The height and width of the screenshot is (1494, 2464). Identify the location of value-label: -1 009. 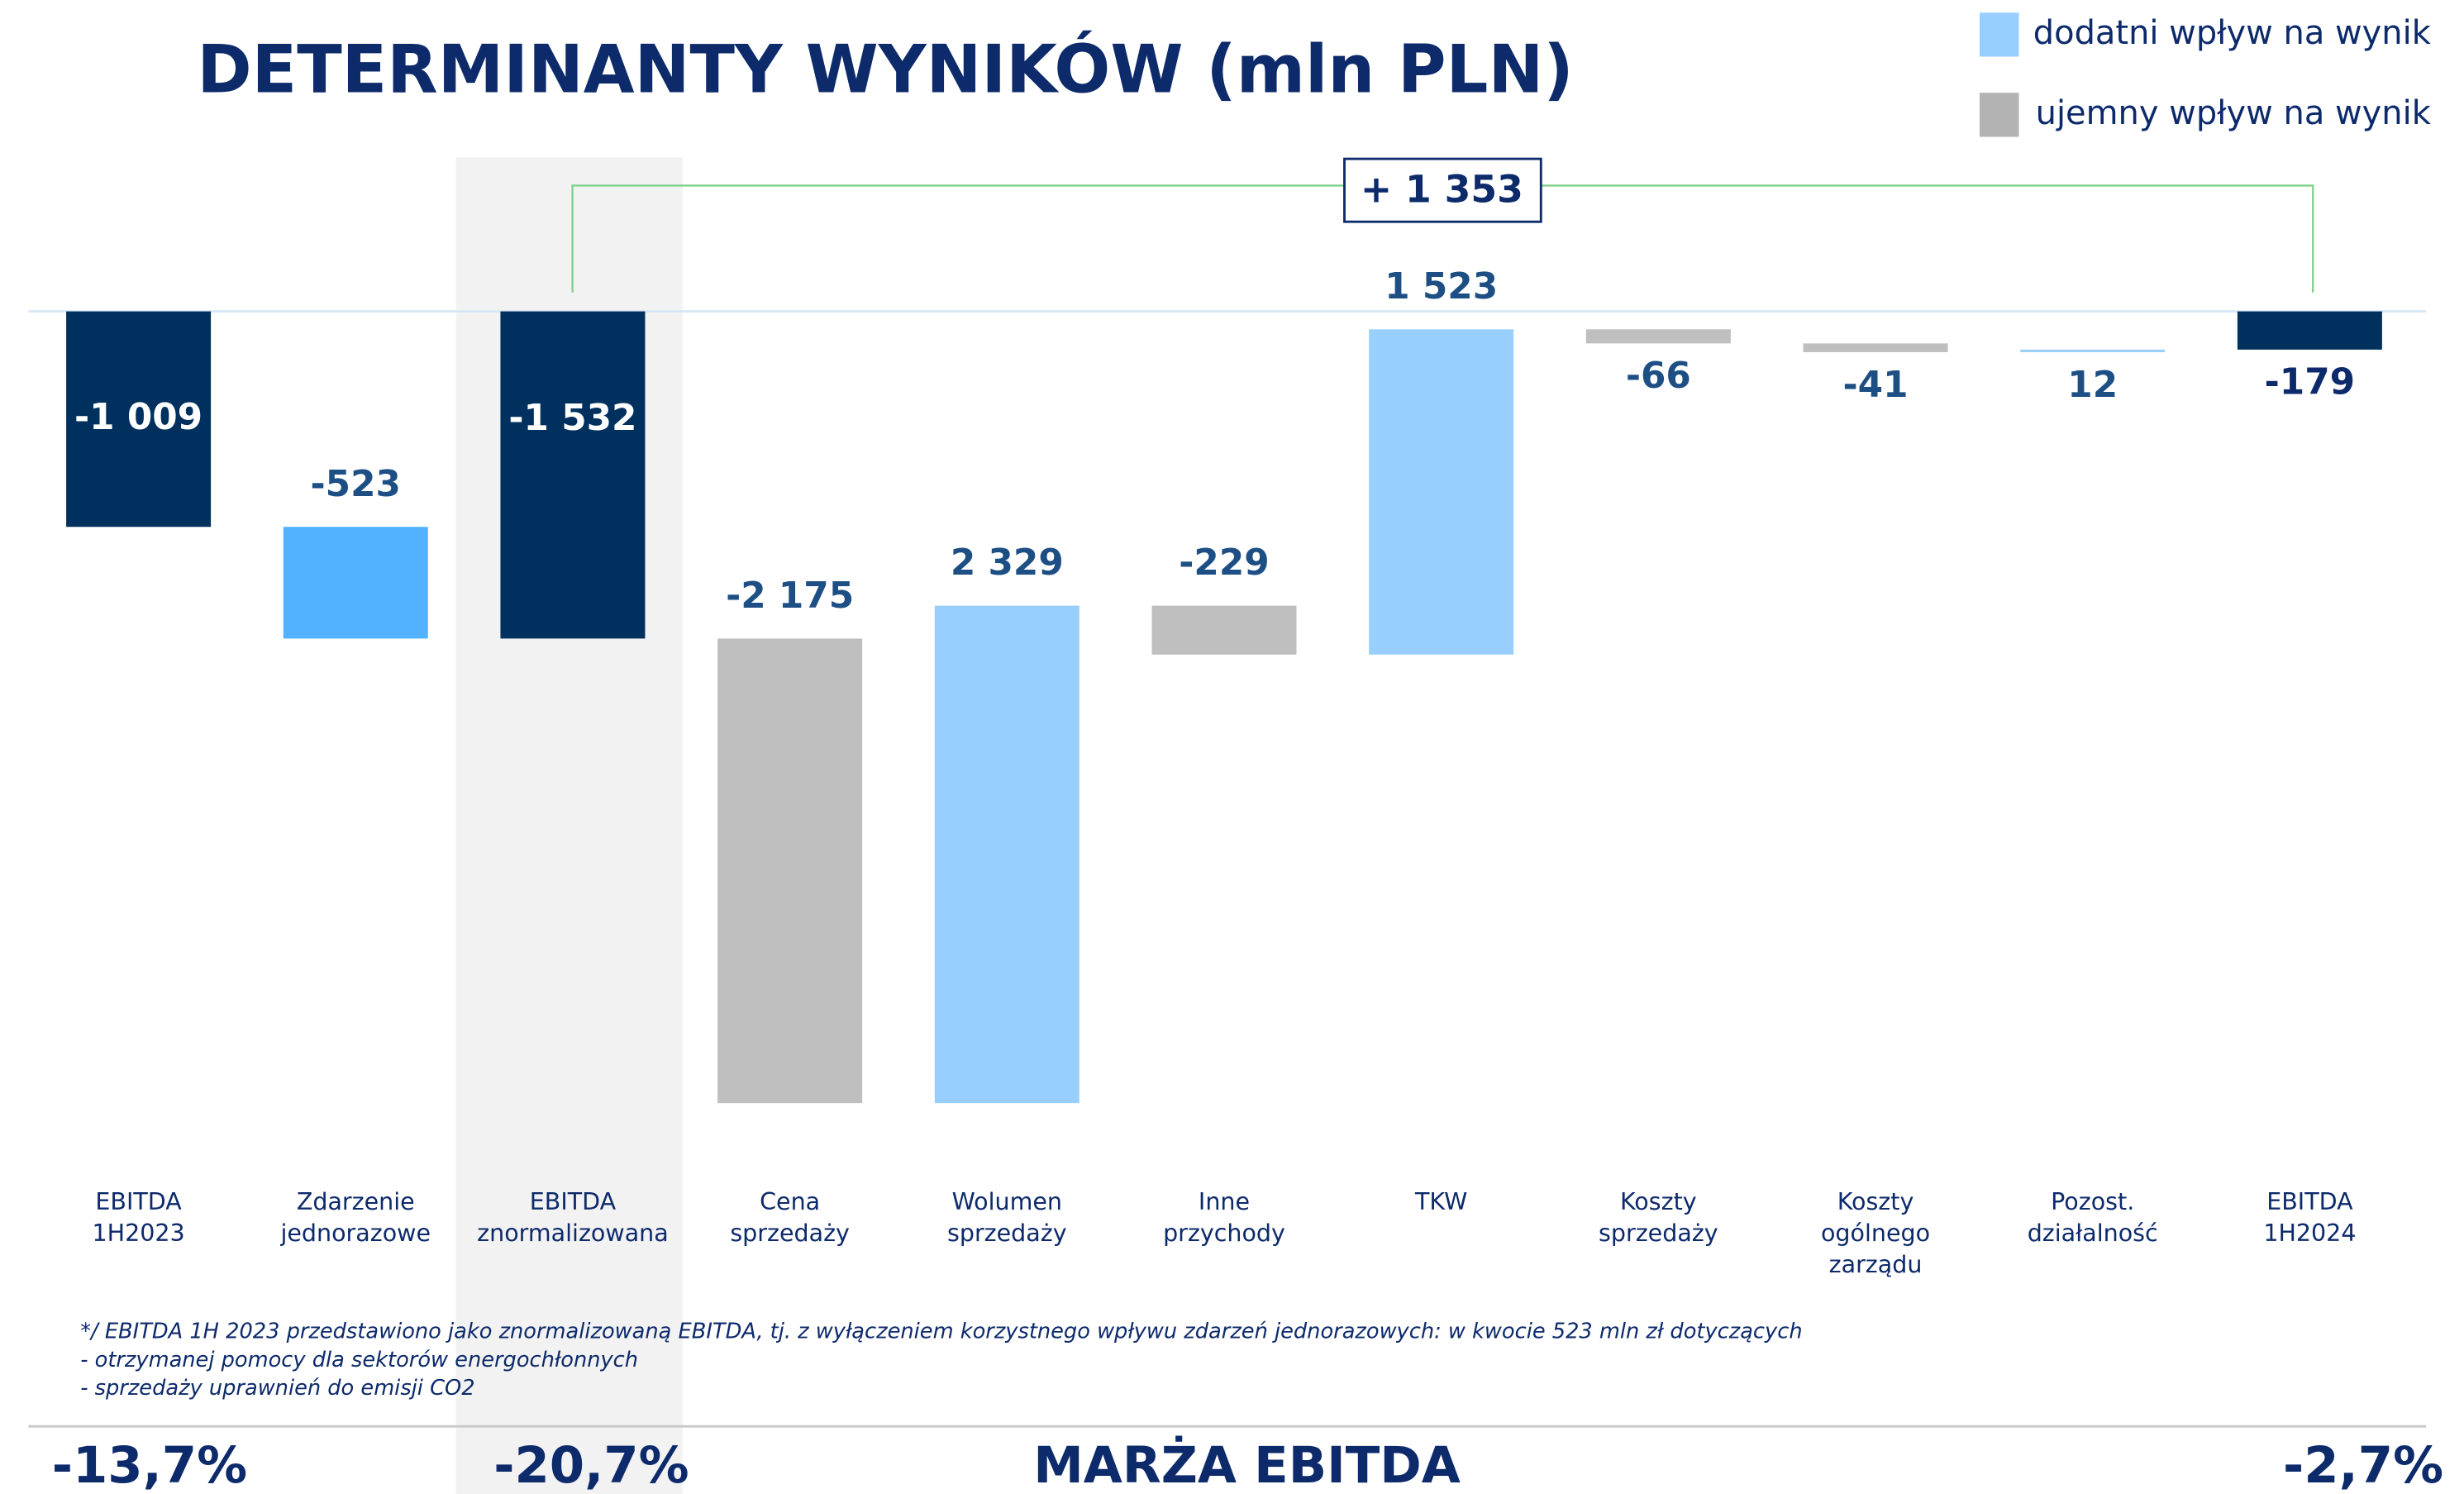
(138, 417).